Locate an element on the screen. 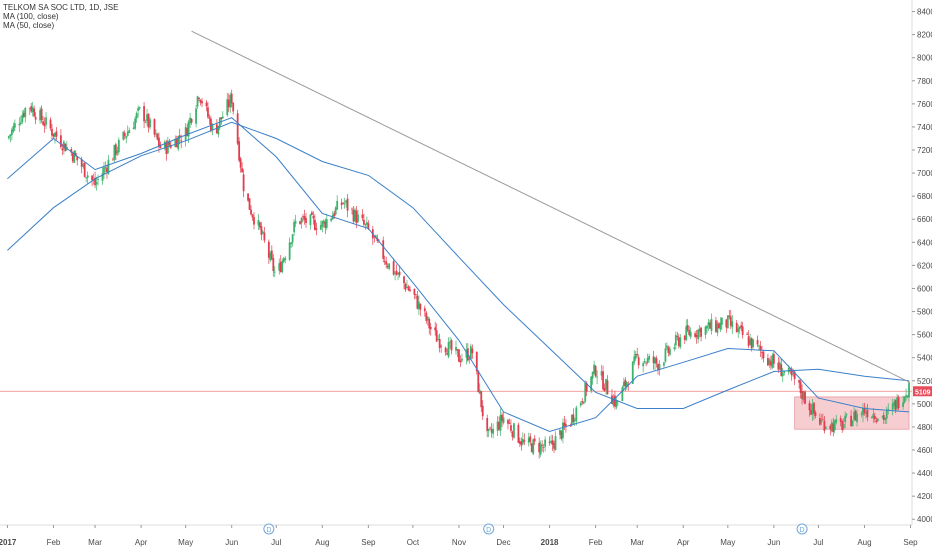  x-tick-label: Feb is located at coordinates (596, 542).